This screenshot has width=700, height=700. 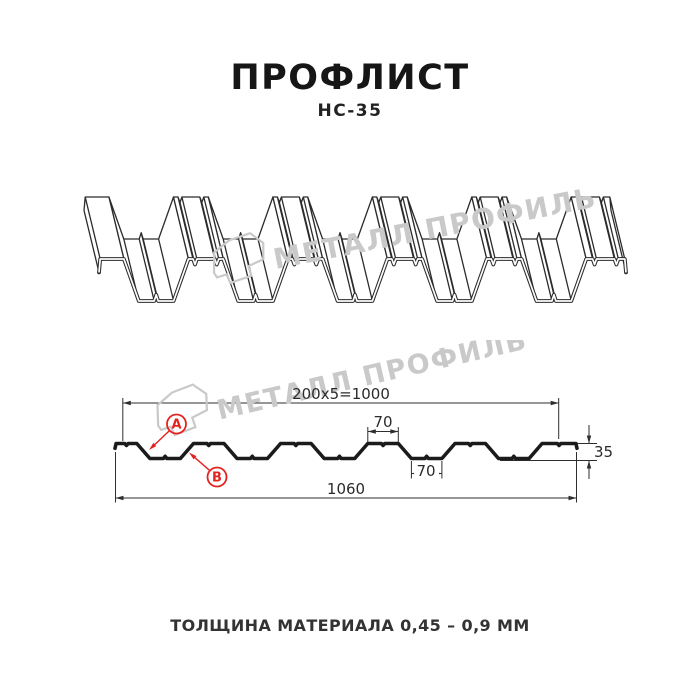 I want to click on watermark-text: МЕТАЛЛ ПРОФИЛЬ, so click(x=372, y=383).